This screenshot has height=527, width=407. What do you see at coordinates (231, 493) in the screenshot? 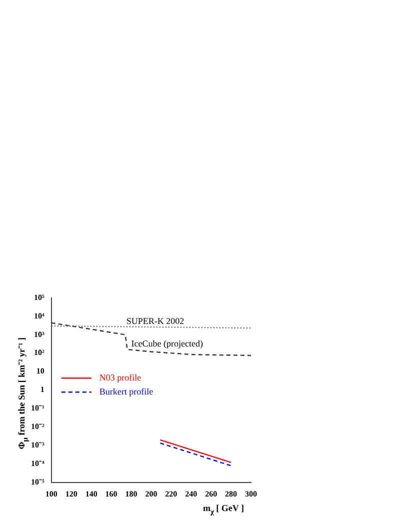
I see `x-tick-label: 280` at bounding box center [231, 493].